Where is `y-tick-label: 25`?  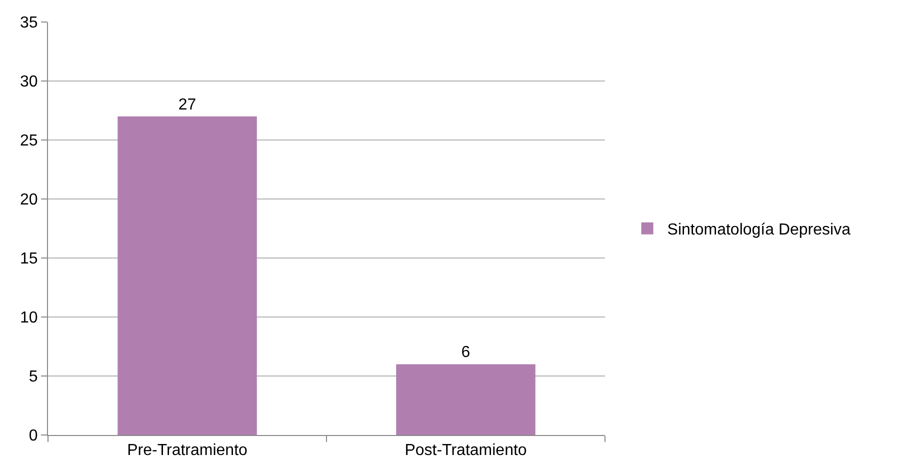
y-tick-label: 25 is located at coordinates (29, 141).